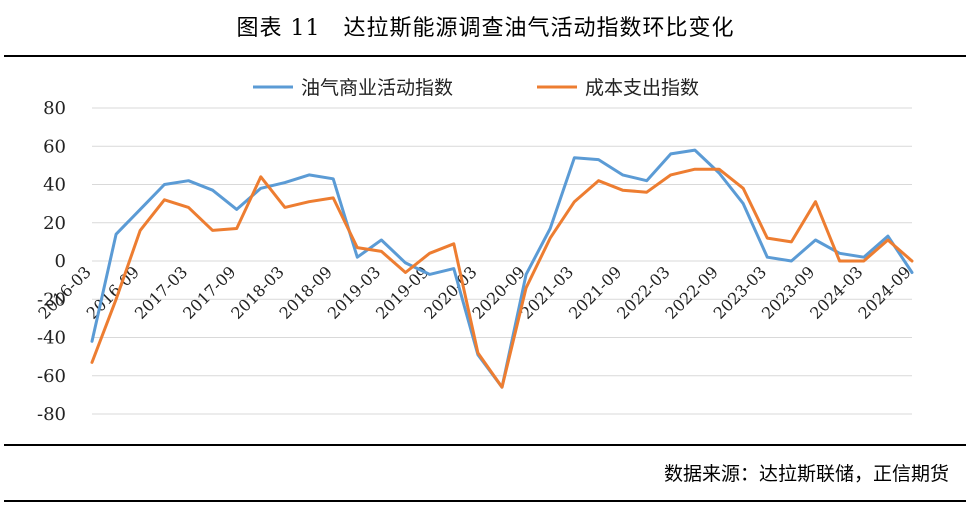  Describe the element at coordinates (54, 185) in the screenshot. I see `y-tick-label: 40` at that location.